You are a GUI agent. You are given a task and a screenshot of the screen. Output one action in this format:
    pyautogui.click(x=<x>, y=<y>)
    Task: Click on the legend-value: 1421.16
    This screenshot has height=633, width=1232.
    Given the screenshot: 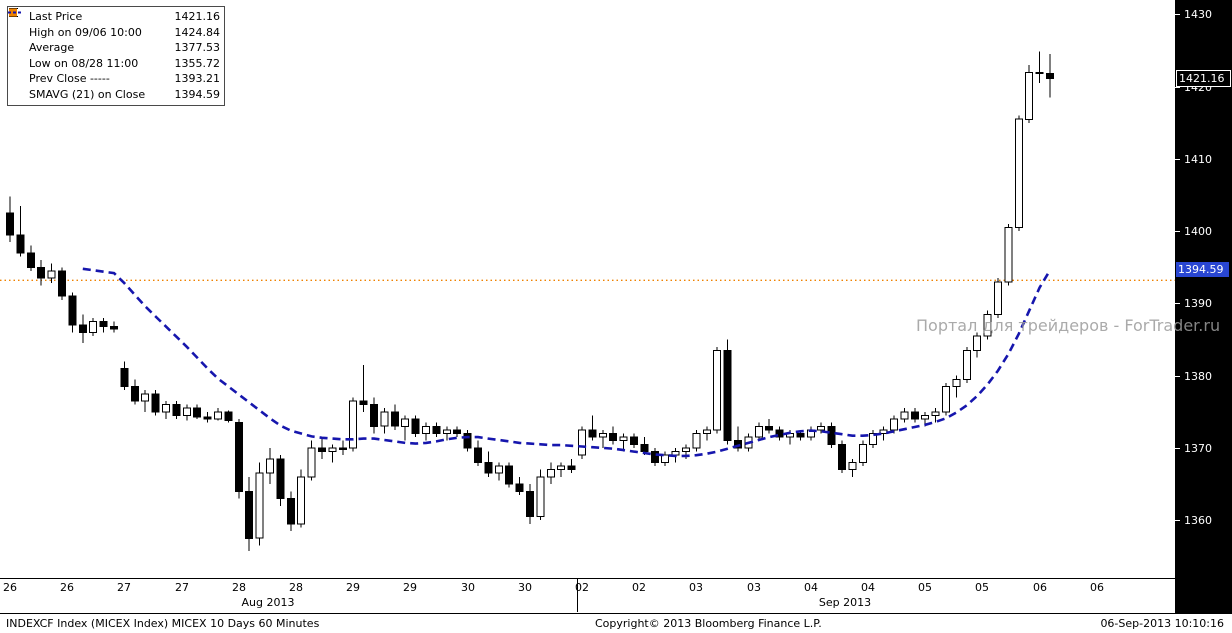 What is the action you would take?
    pyautogui.click(x=197, y=17)
    